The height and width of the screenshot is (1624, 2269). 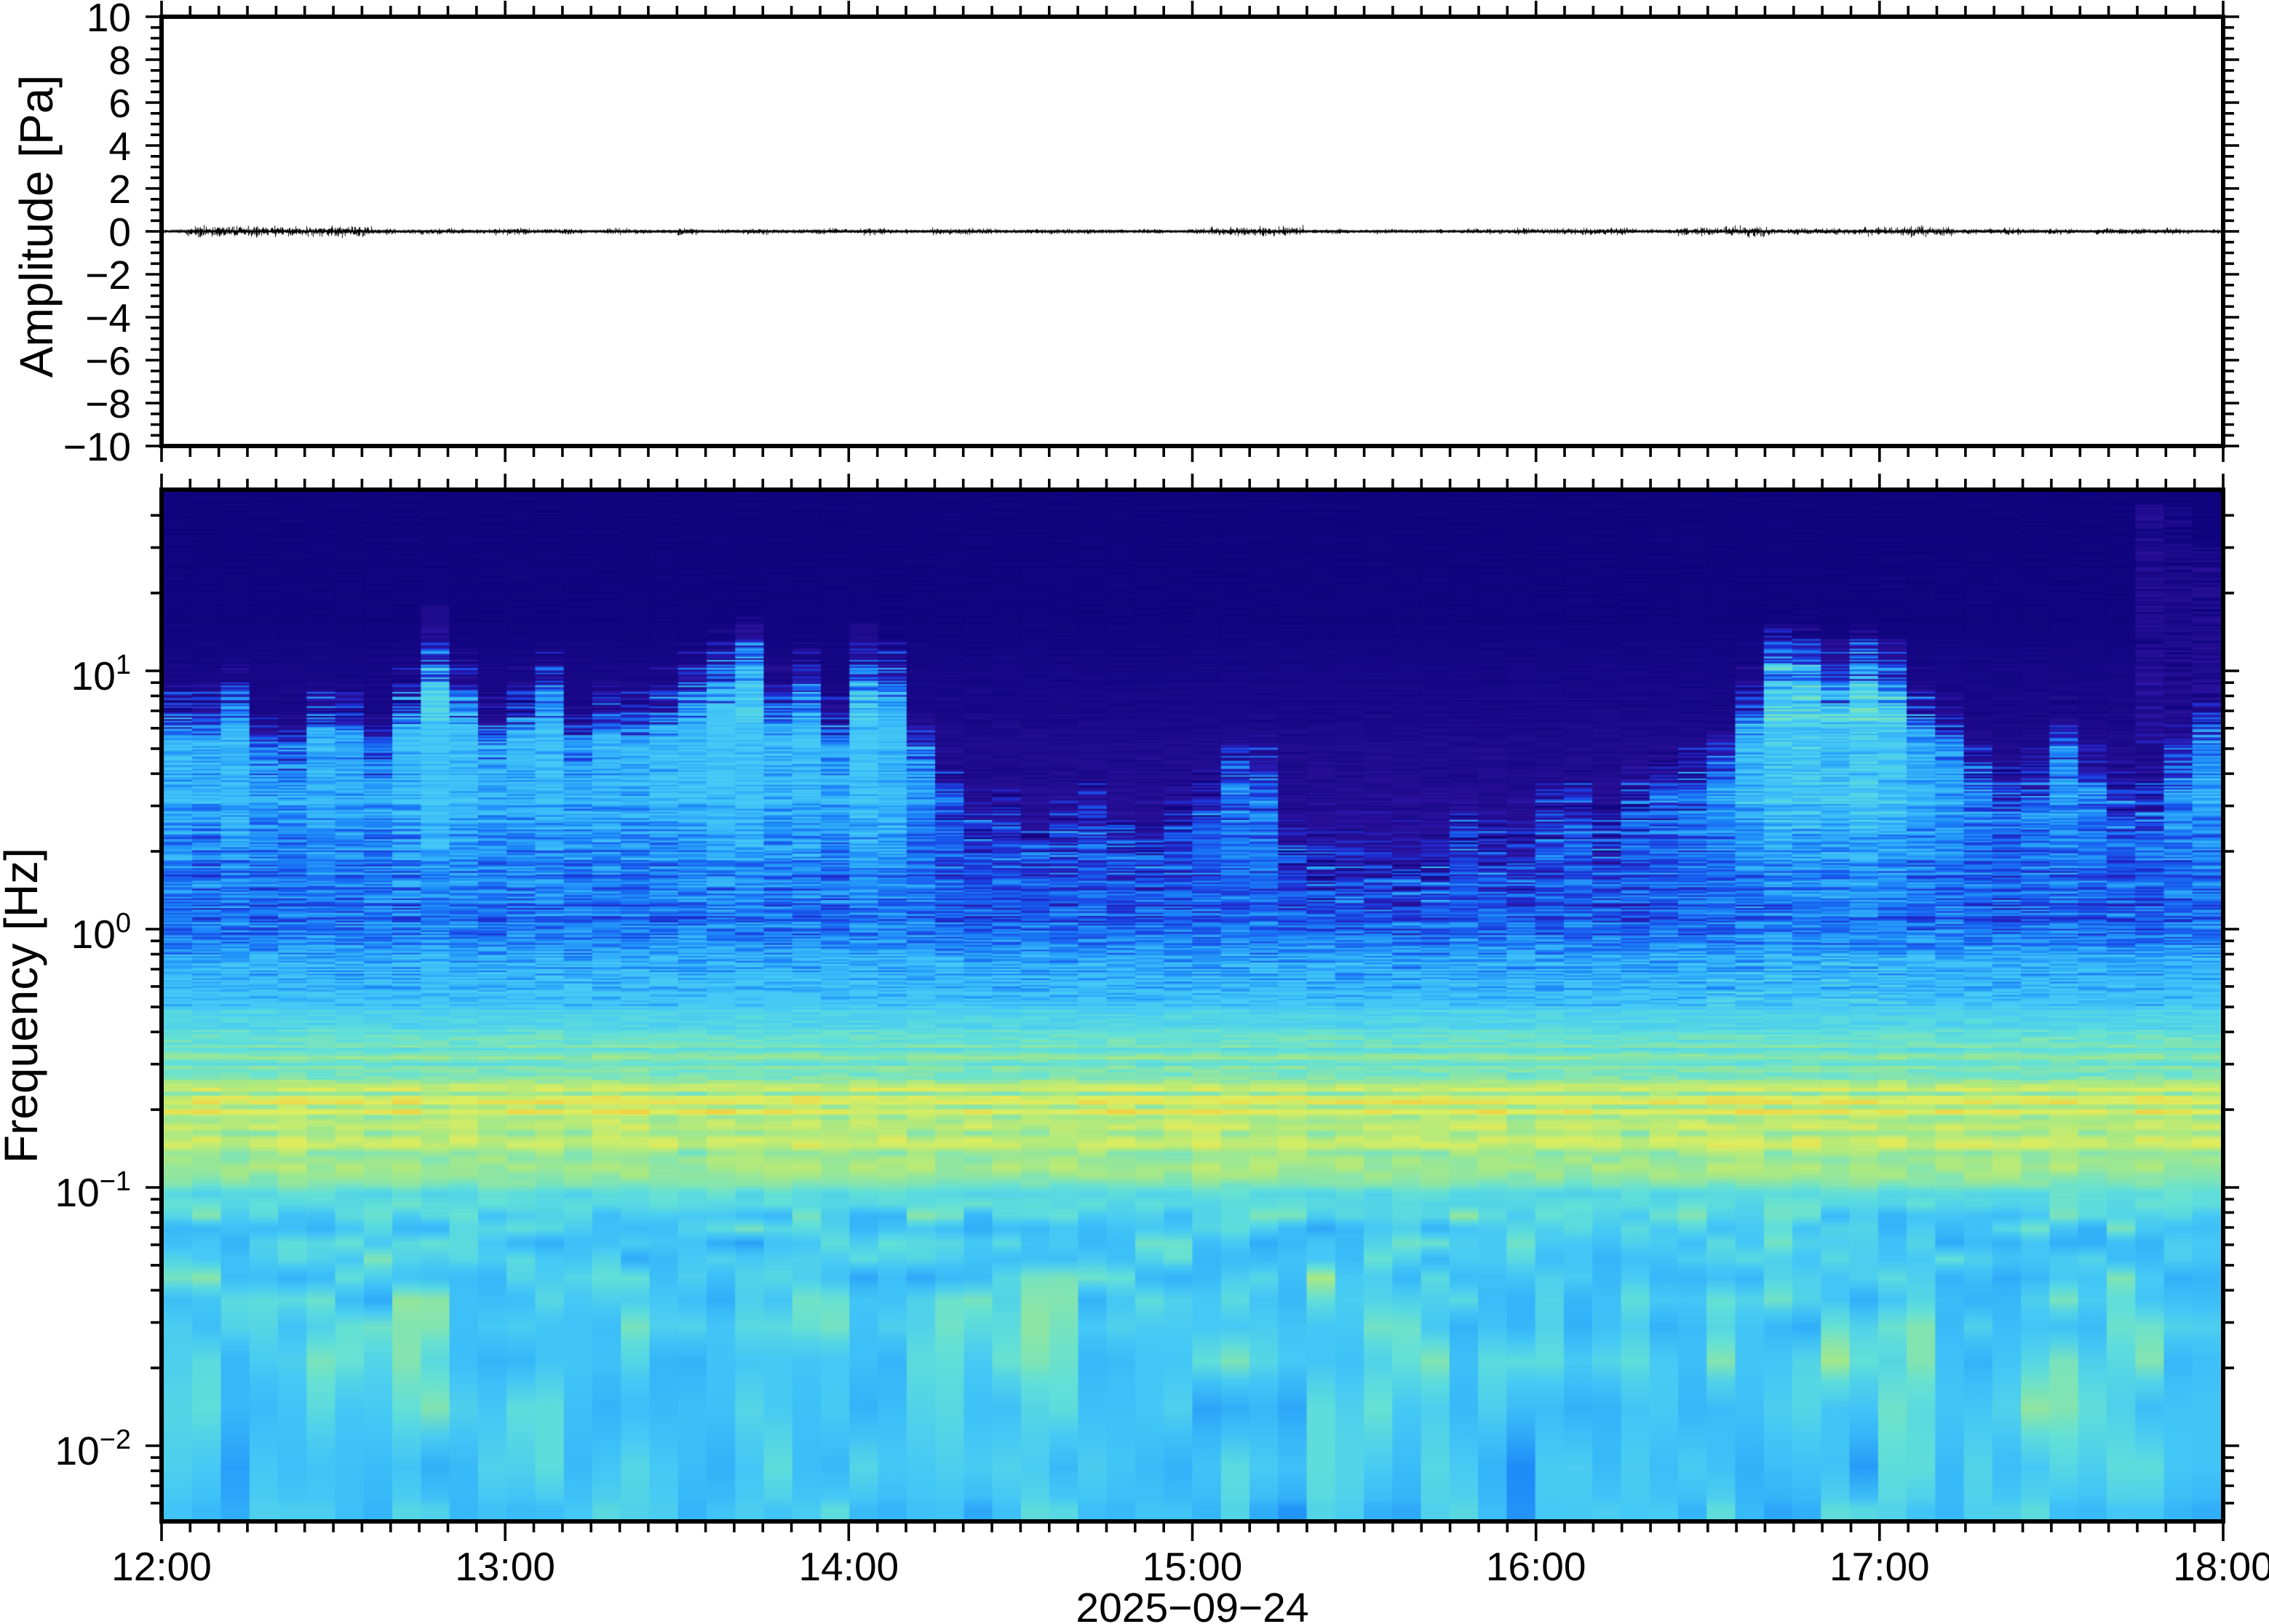 I want to click on svg-text: 10¹, so click(x=101, y=674).